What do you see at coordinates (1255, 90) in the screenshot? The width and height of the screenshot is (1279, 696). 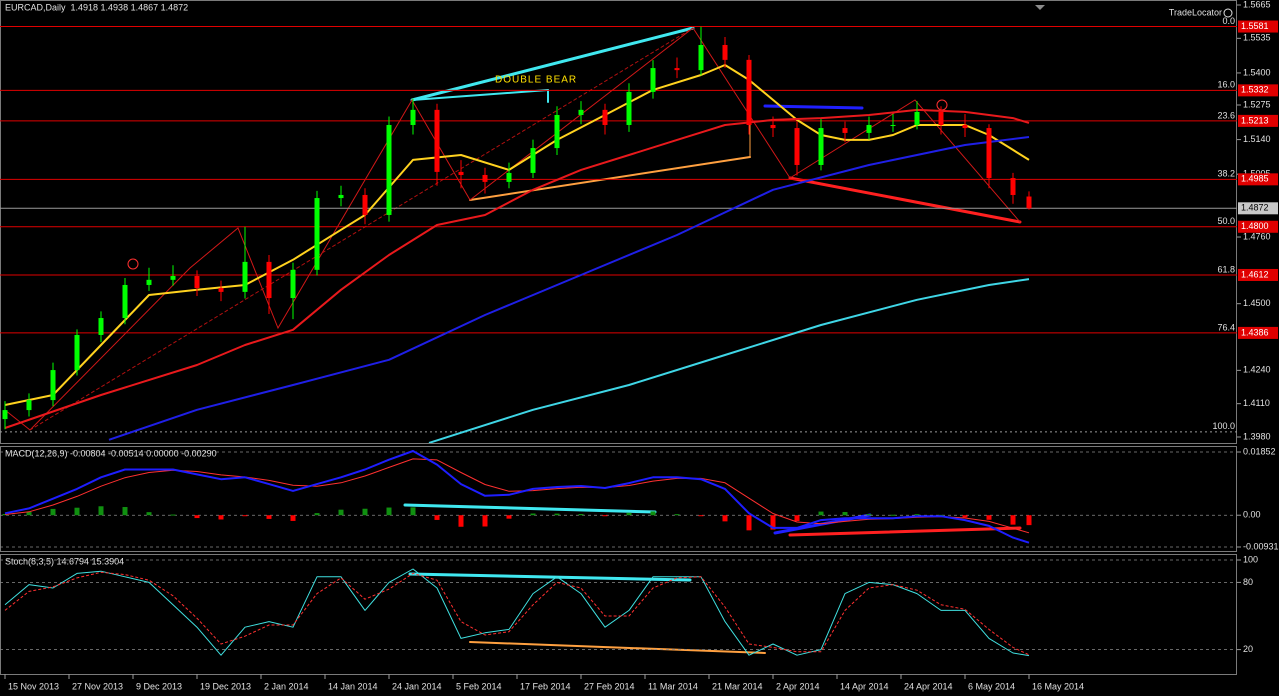 I see `level-label: 1.5332` at bounding box center [1255, 90].